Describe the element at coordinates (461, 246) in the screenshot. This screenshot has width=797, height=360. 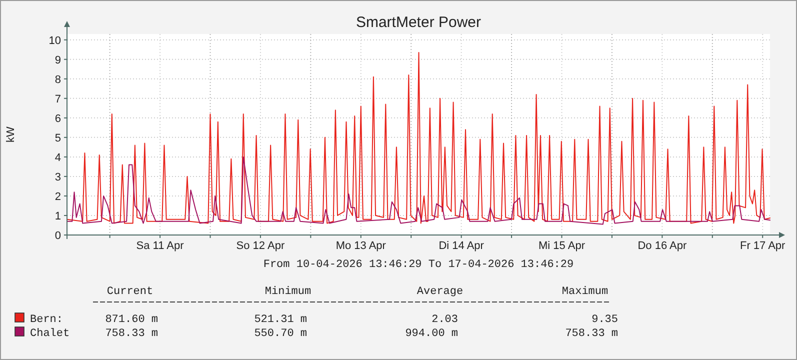
I see `x-tick-label: Di 14 Apr` at that location.